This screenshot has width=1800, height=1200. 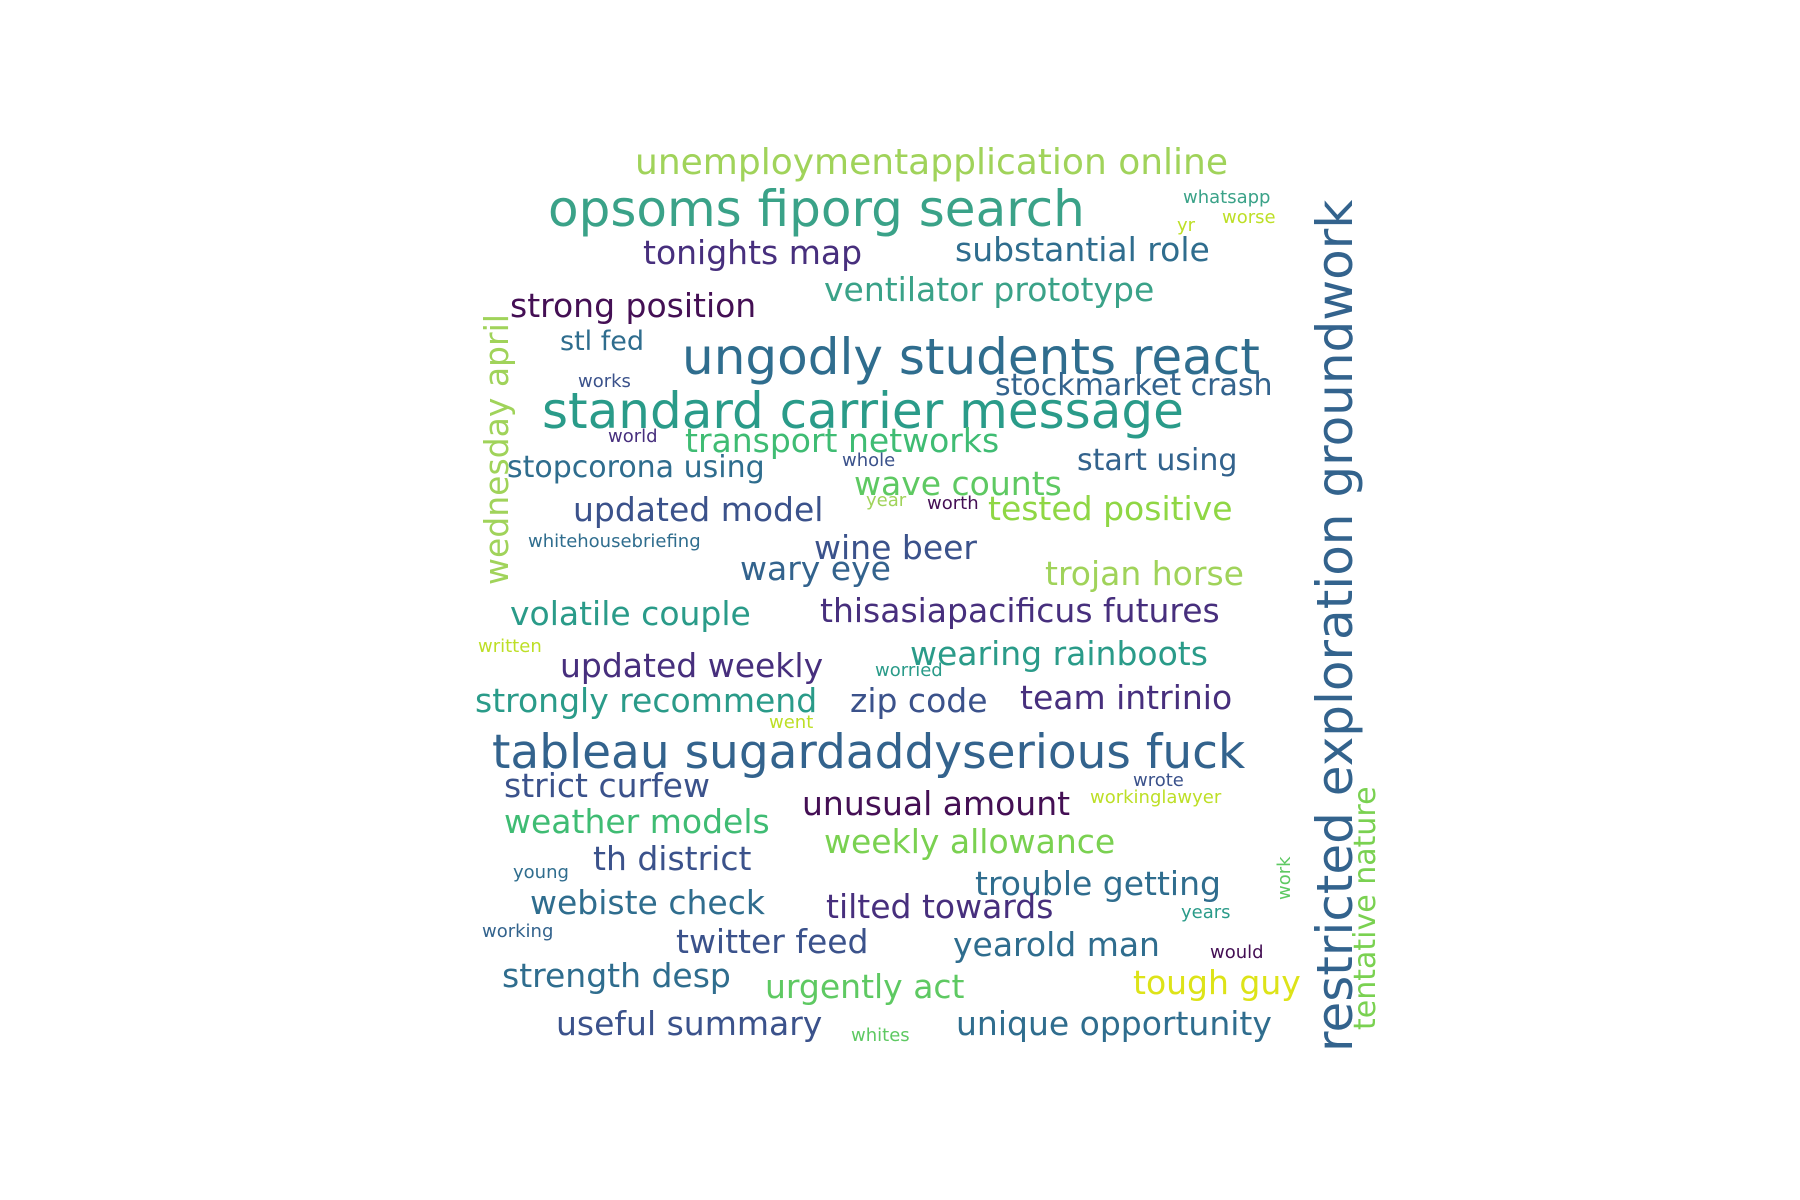 What do you see at coordinates (752, 252) in the screenshot?
I see `cloud-word: tonights map` at bounding box center [752, 252].